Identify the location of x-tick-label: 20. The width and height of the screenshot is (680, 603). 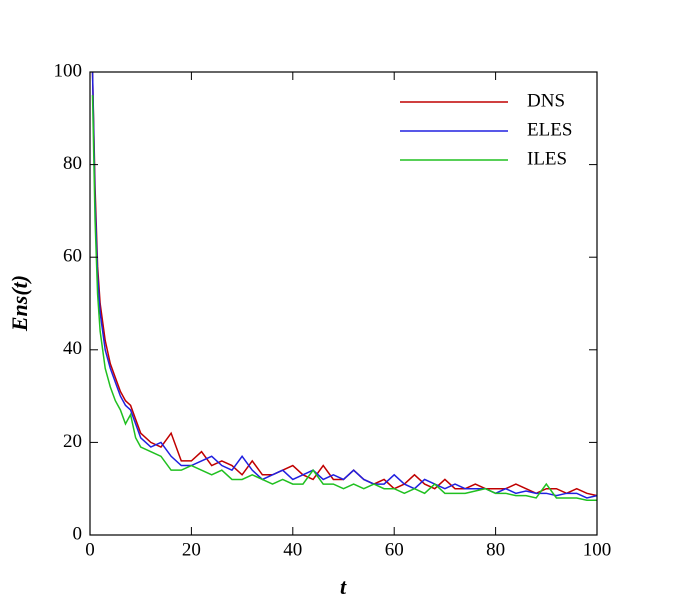
(191, 549).